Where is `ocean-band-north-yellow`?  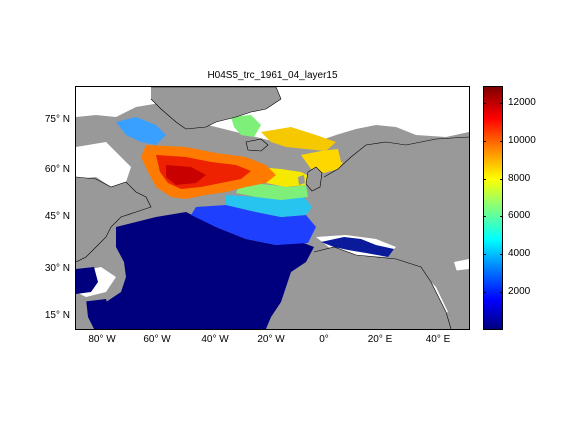 ocean-band-north-yellow is located at coordinates (298, 139).